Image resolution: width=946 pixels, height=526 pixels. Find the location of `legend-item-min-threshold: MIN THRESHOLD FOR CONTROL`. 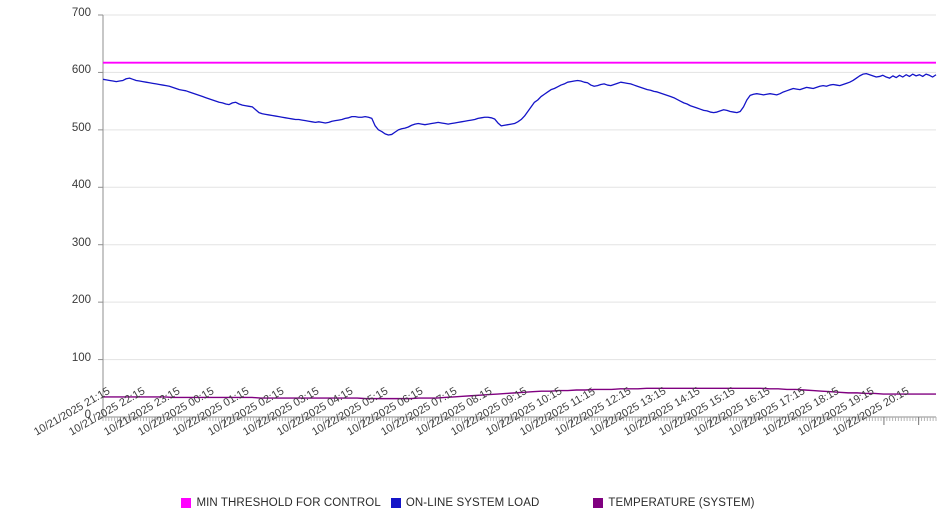

legend-item-min-threshold: MIN THRESHOLD FOR CONTROL is located at coordinates (281, 503).